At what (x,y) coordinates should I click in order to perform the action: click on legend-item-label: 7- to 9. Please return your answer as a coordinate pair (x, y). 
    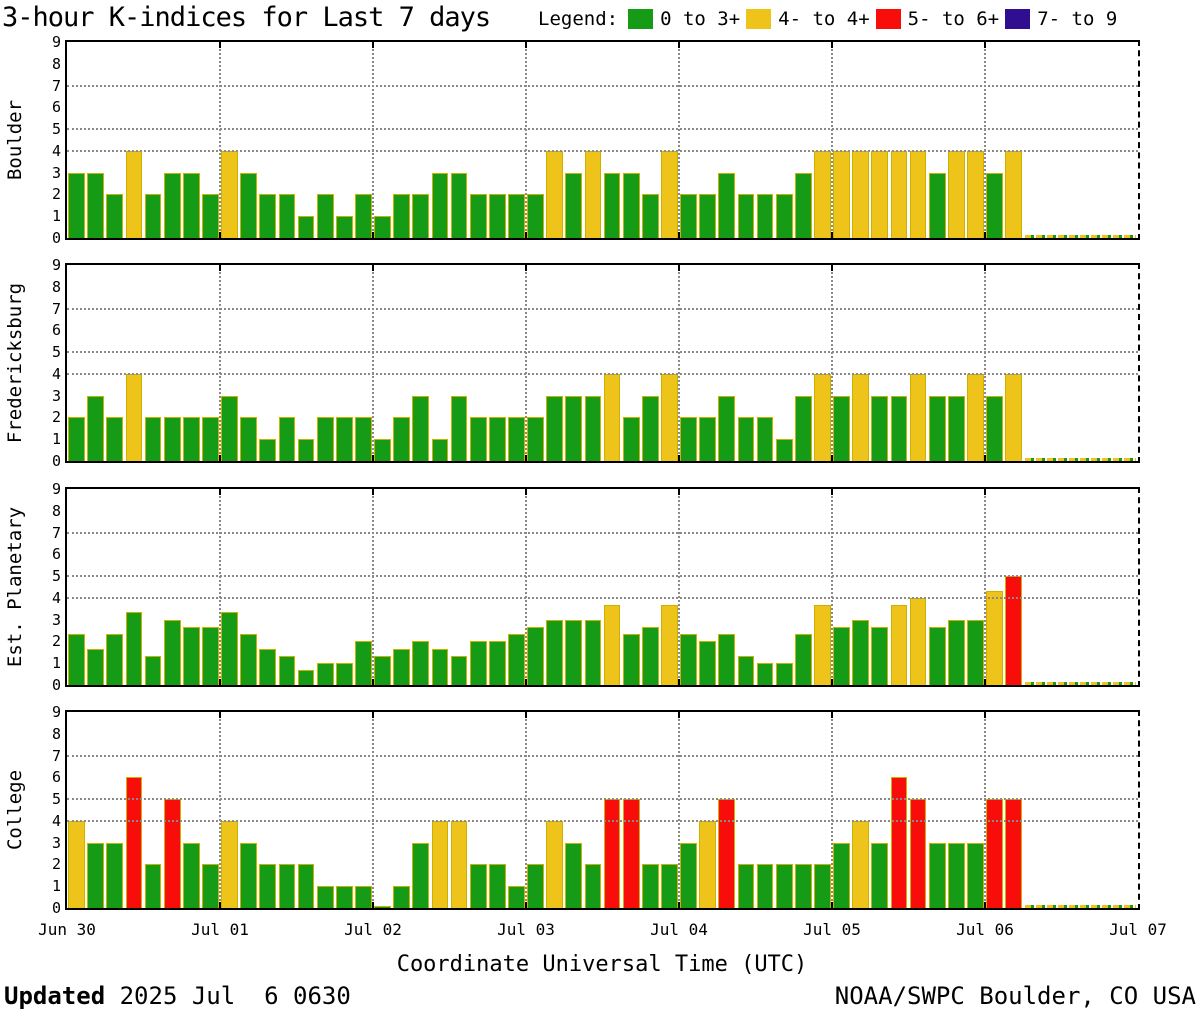
    Looking at the image, I should click on (1077, 19).